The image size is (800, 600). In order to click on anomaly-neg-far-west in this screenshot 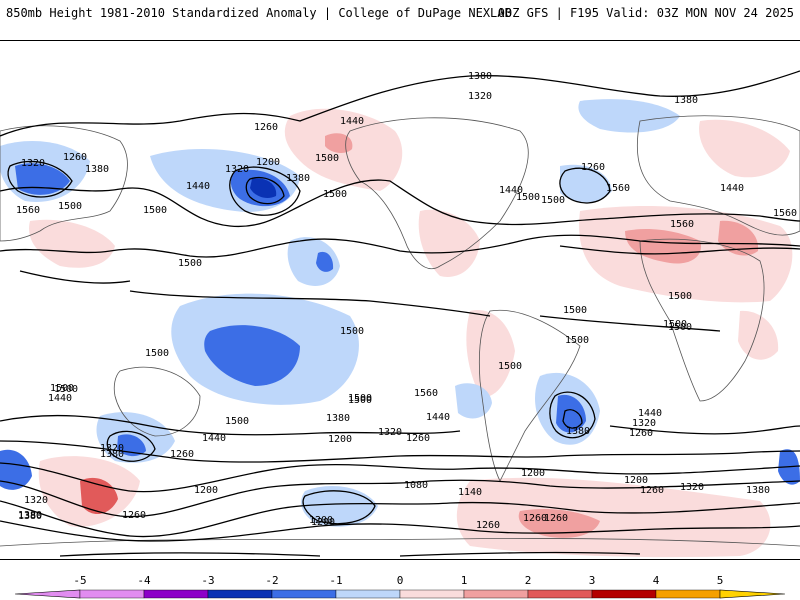, I will do `click(16, 469)`.